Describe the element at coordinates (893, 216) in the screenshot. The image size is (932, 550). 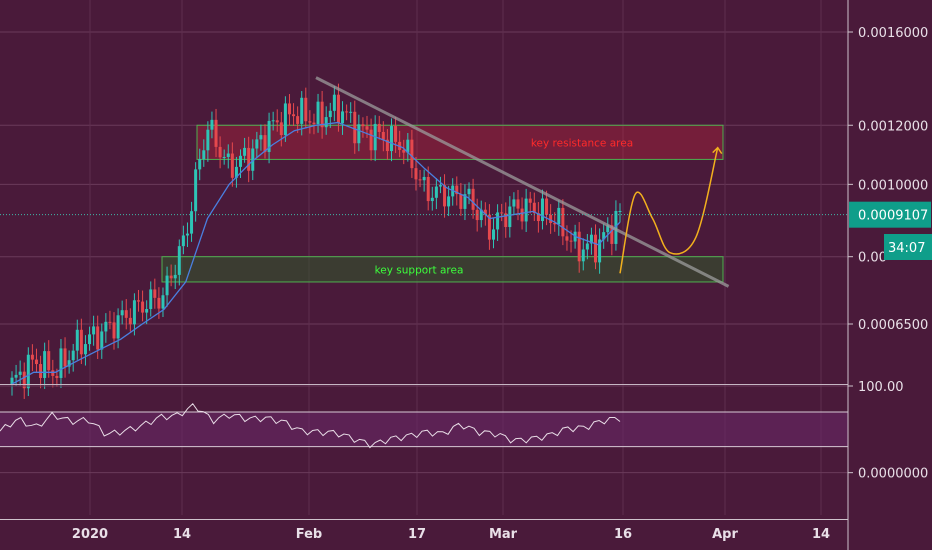
I see `current-price-label: 0.0009107` at that location.